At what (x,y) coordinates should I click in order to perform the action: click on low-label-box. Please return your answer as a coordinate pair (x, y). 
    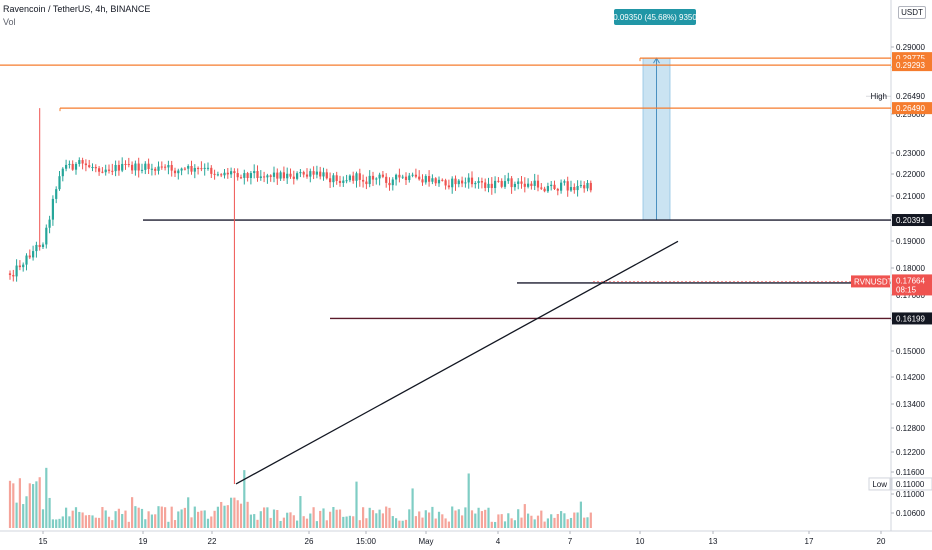
    Looking at the image, I should click on (879, 484).